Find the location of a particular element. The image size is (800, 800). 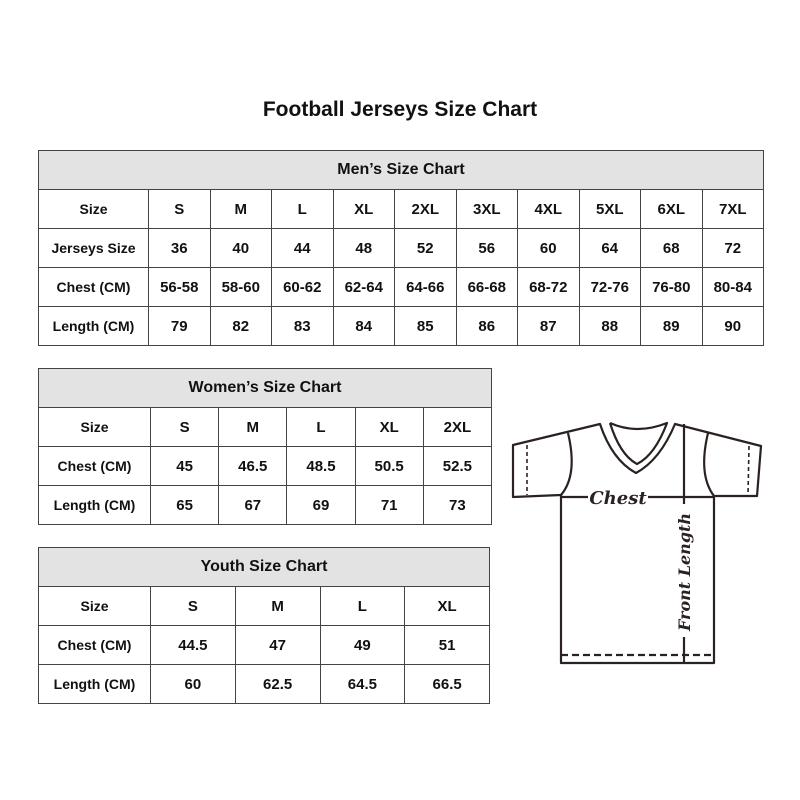

shirt-outline is located at coordinates (637, 543).